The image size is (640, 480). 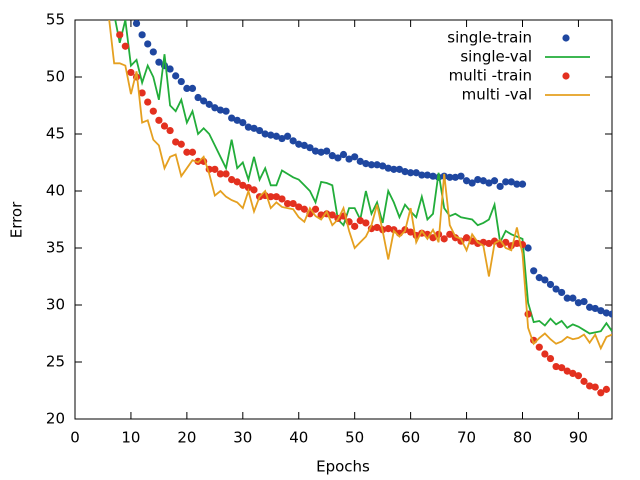 What do you see at coordinates (522, 438) in the screenshot?
I see `x-tick-label: 80` at bounding box center [522, 438].